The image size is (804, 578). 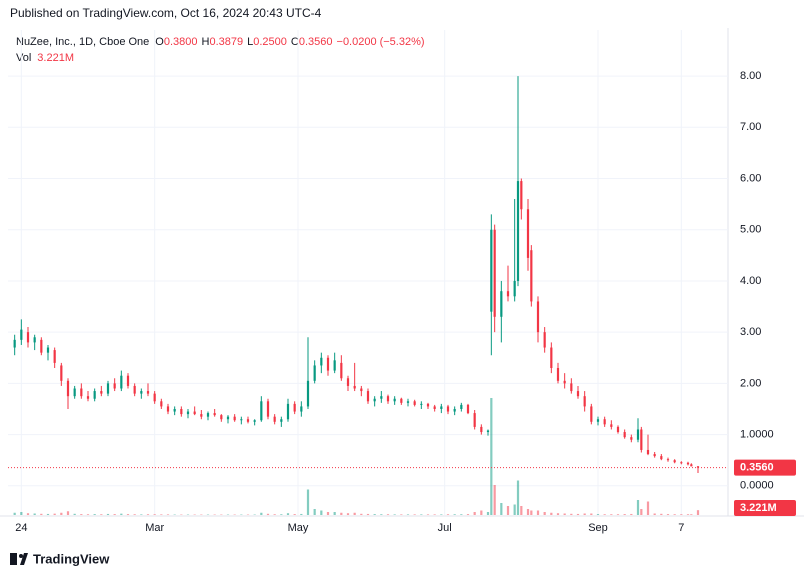 What do you see at coordinates (21, 528) in the screenshot?
I see `x-tick-label: 24` at bounding box center [21, 528].